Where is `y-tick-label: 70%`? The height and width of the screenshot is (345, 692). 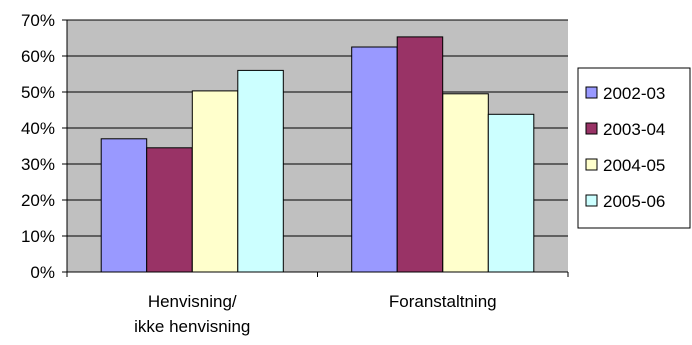
y-tick-label: 70% is located at coordinates (38, 20).